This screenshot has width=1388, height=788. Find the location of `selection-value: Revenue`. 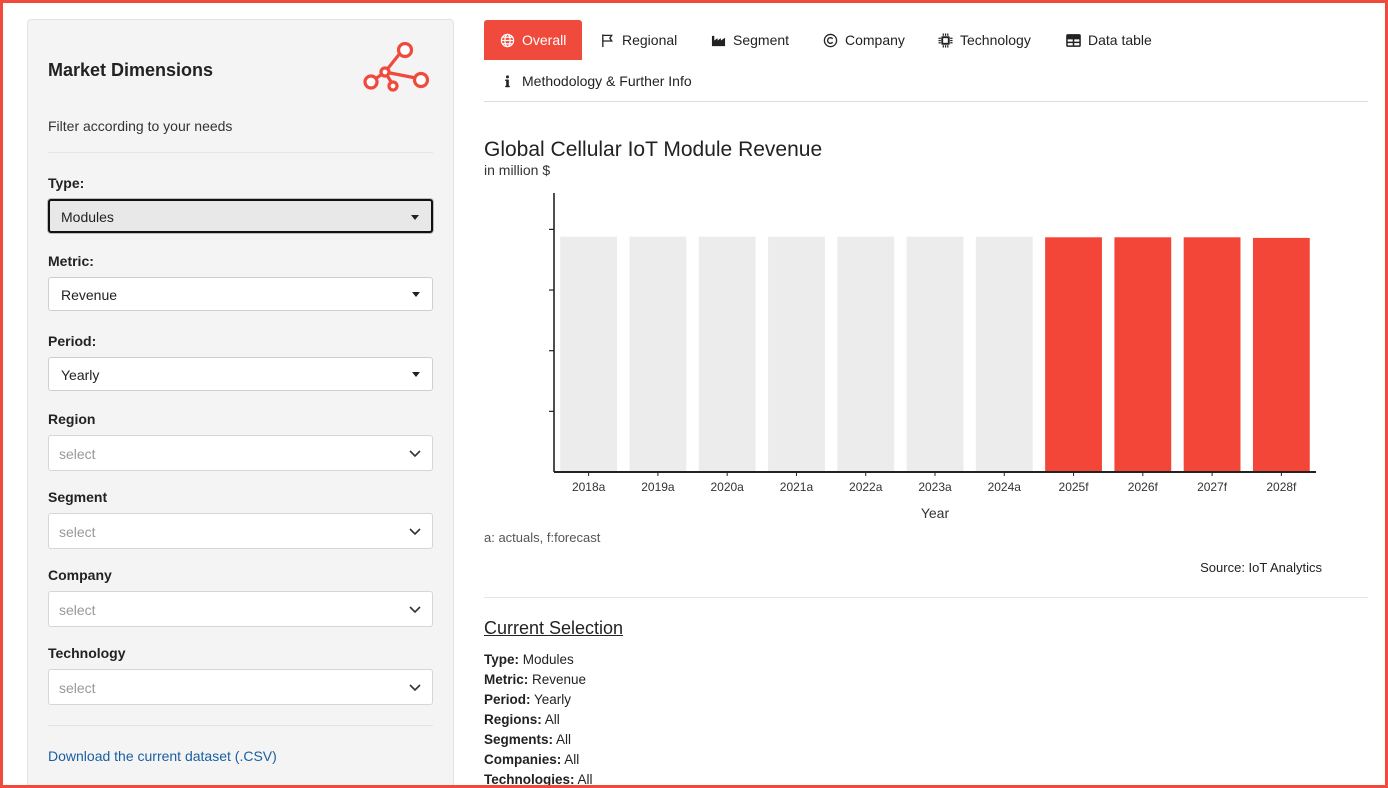

selection-value: Revenue is located at coordinates (557, 679).